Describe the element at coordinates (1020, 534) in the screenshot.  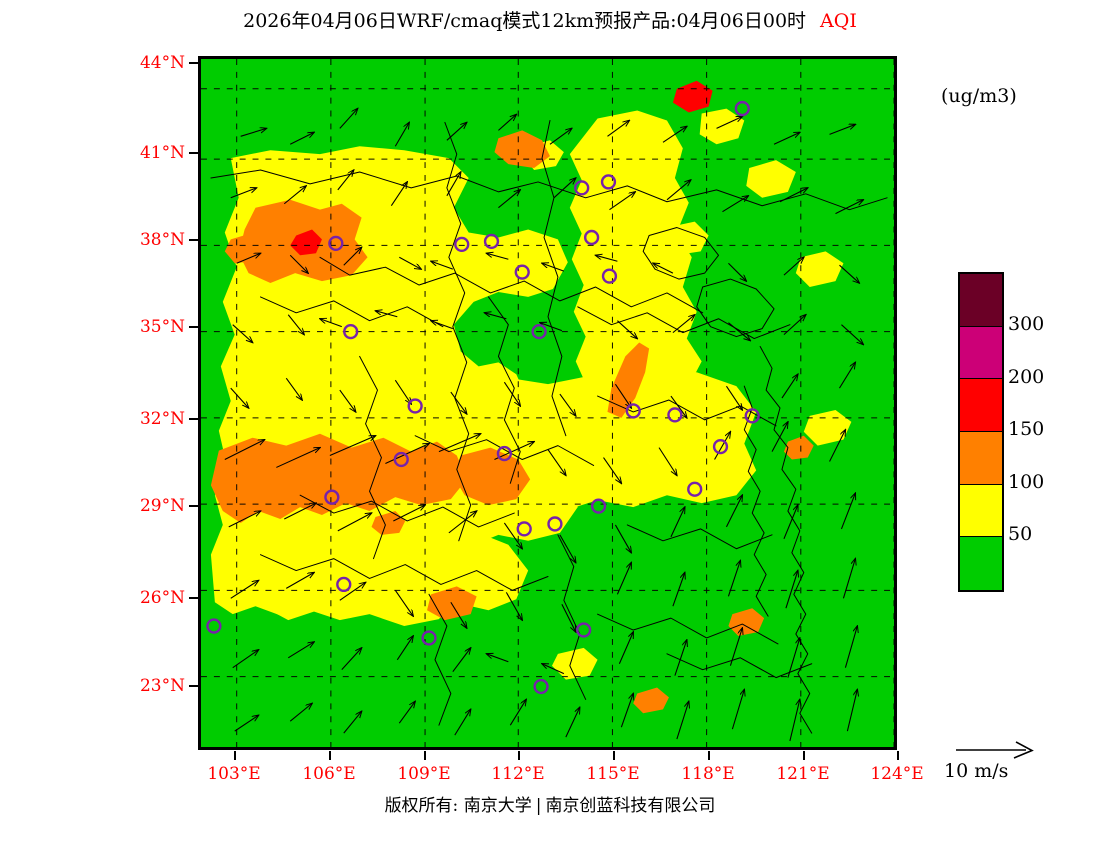
I see `colorbar-tick-50: 50` at that location.